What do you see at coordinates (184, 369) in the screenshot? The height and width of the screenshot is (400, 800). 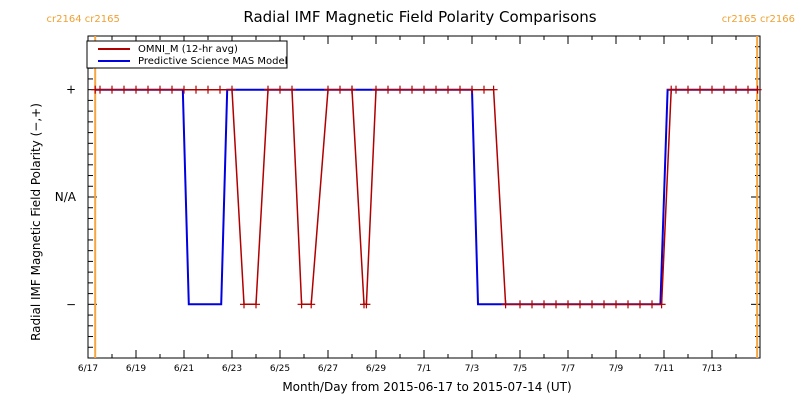 I see `x-tick-label: 6/21` at bounding box center [184, 369].